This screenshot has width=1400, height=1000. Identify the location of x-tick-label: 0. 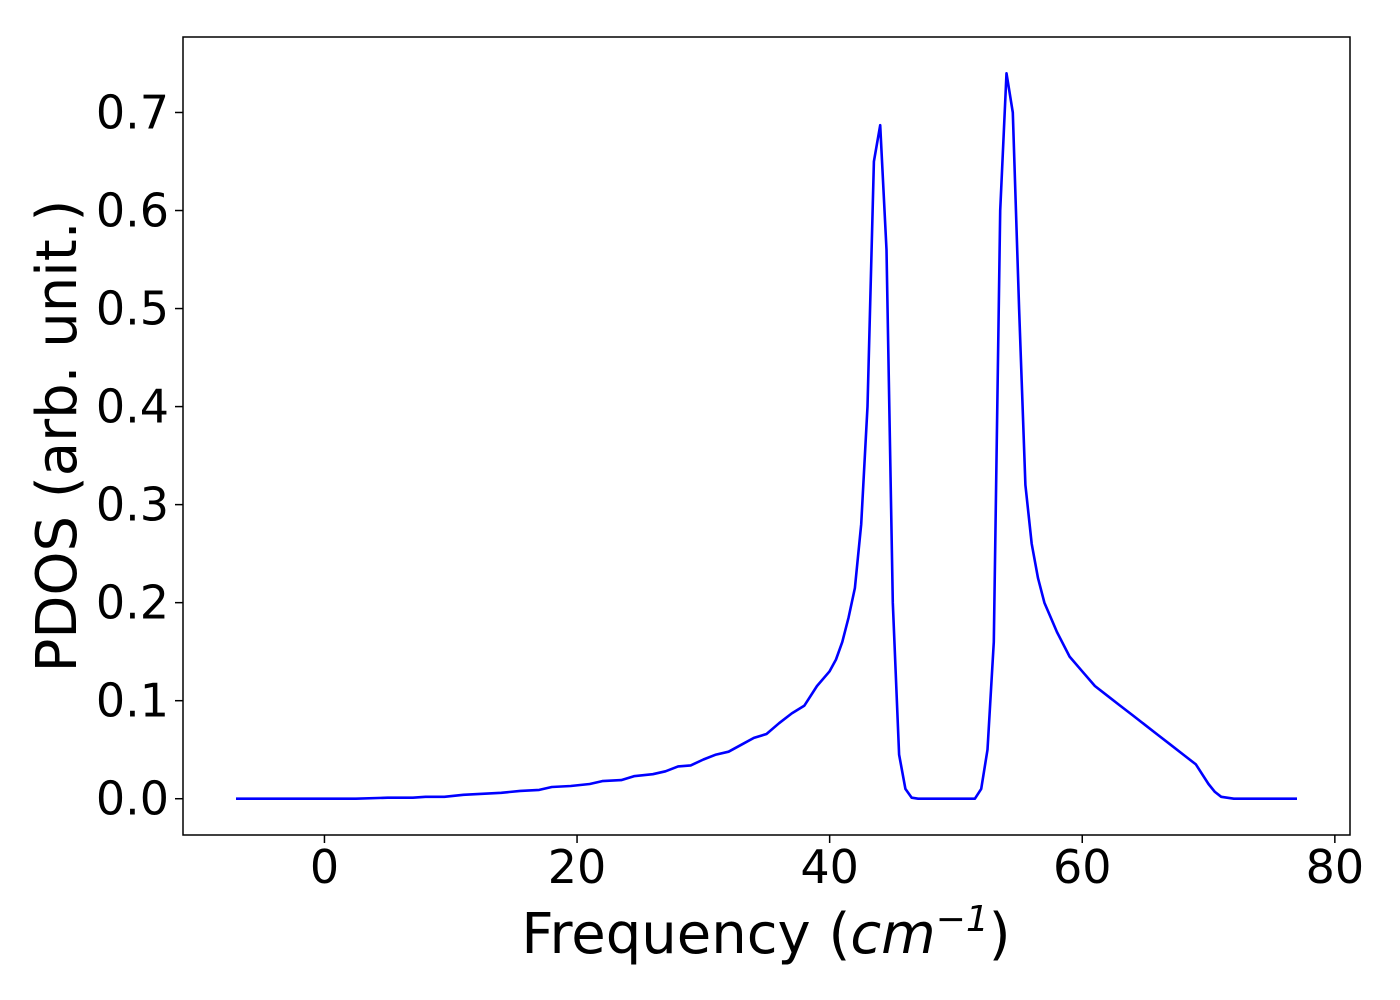
(324, 867).